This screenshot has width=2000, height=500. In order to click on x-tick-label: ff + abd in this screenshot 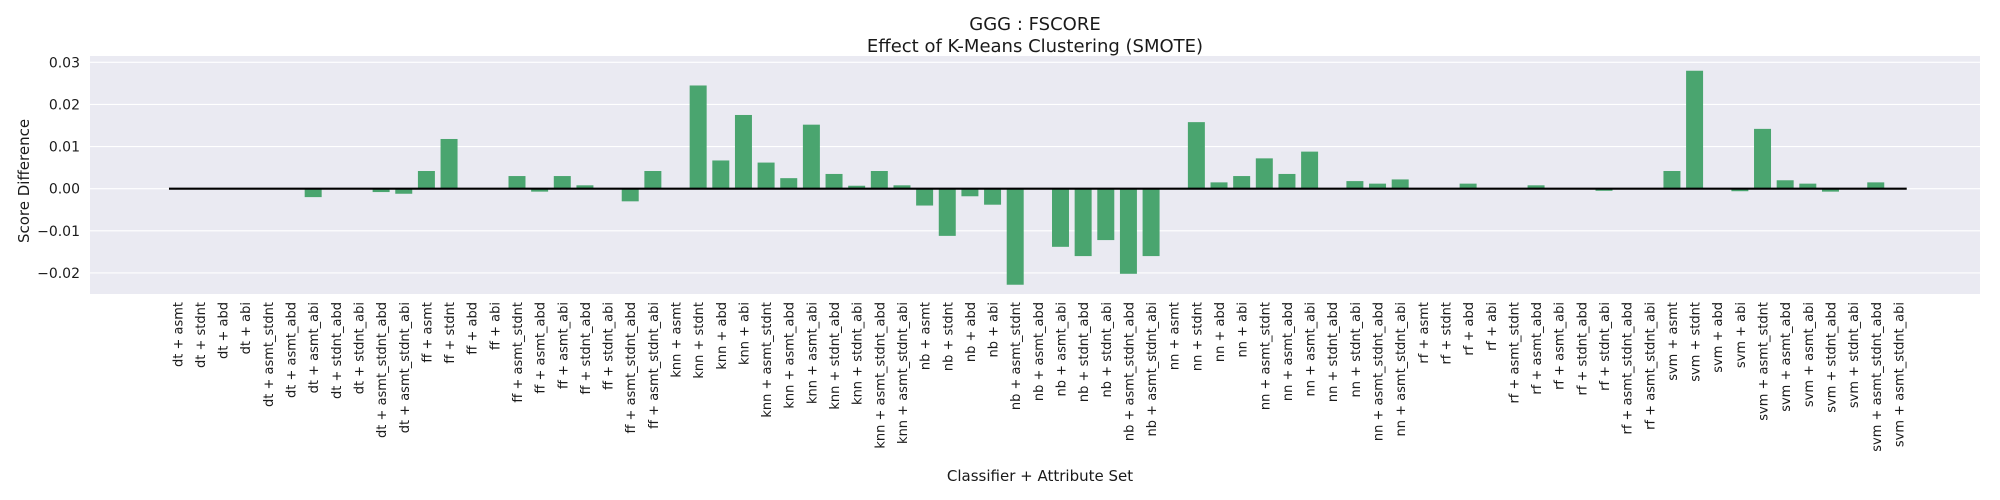, I will do `click(473, 328)`.